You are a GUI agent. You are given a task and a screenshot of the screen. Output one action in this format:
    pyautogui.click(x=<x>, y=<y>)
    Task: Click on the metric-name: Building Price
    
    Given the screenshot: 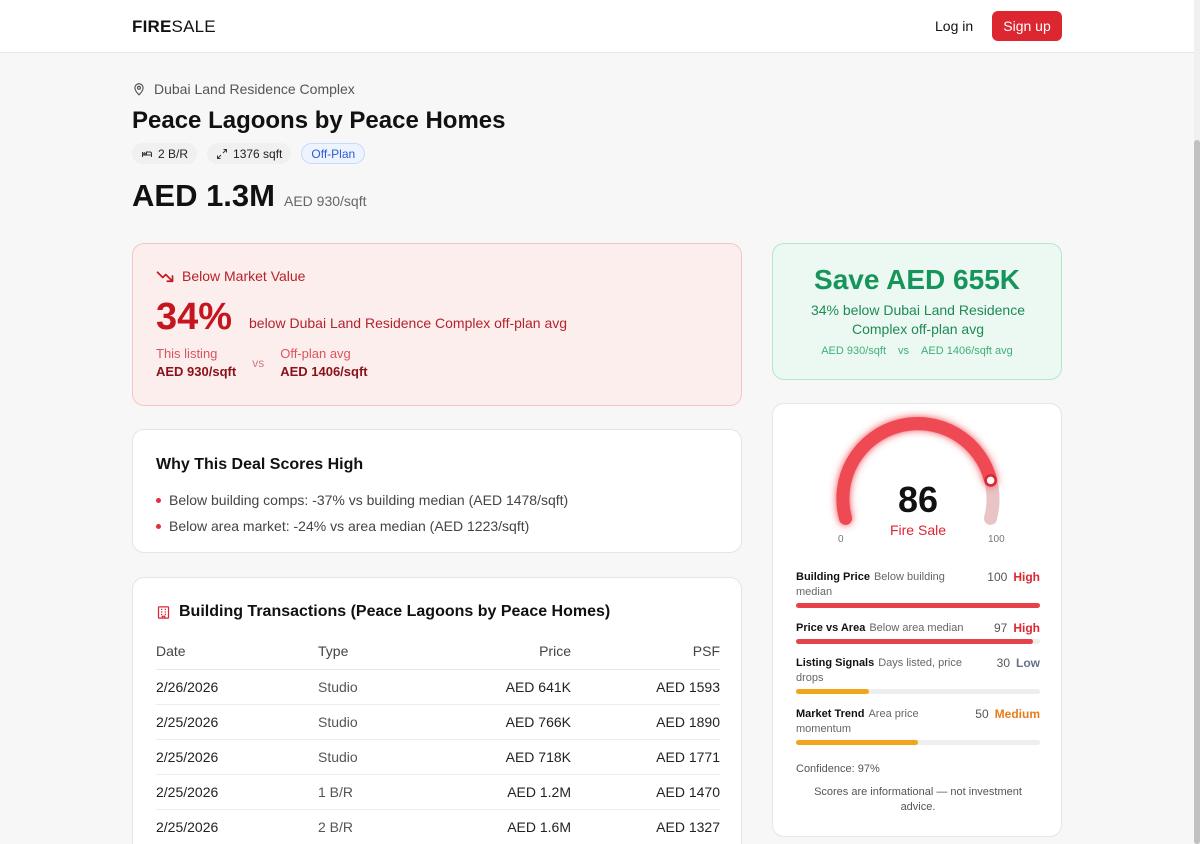 What is the action you would take?
    pyautogui.click(x=833, y=577)
    